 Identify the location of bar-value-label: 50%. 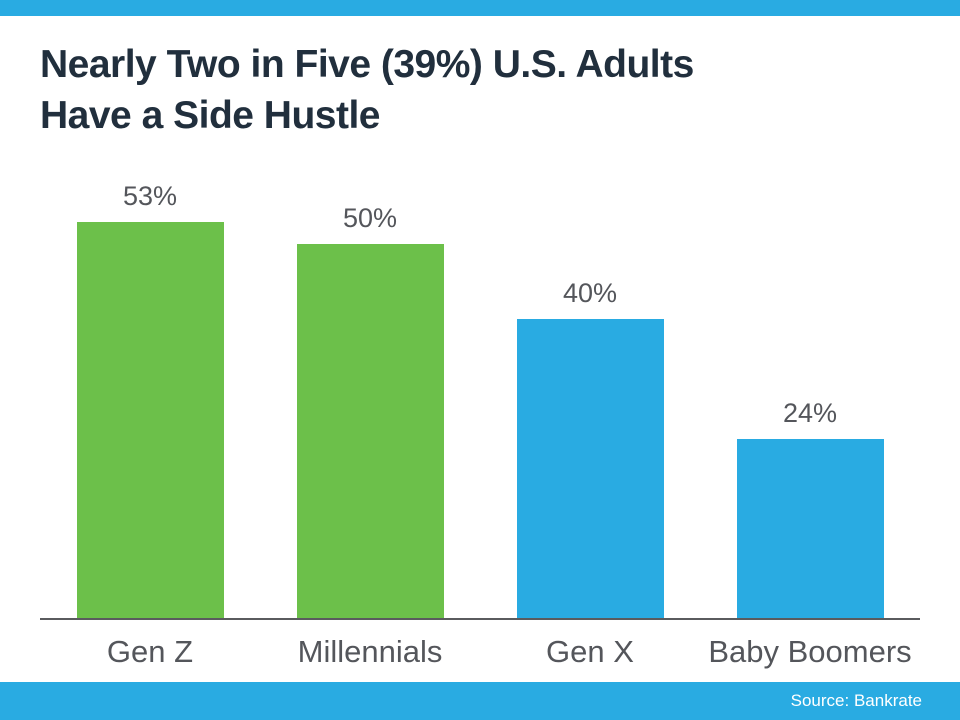
(370, 218).